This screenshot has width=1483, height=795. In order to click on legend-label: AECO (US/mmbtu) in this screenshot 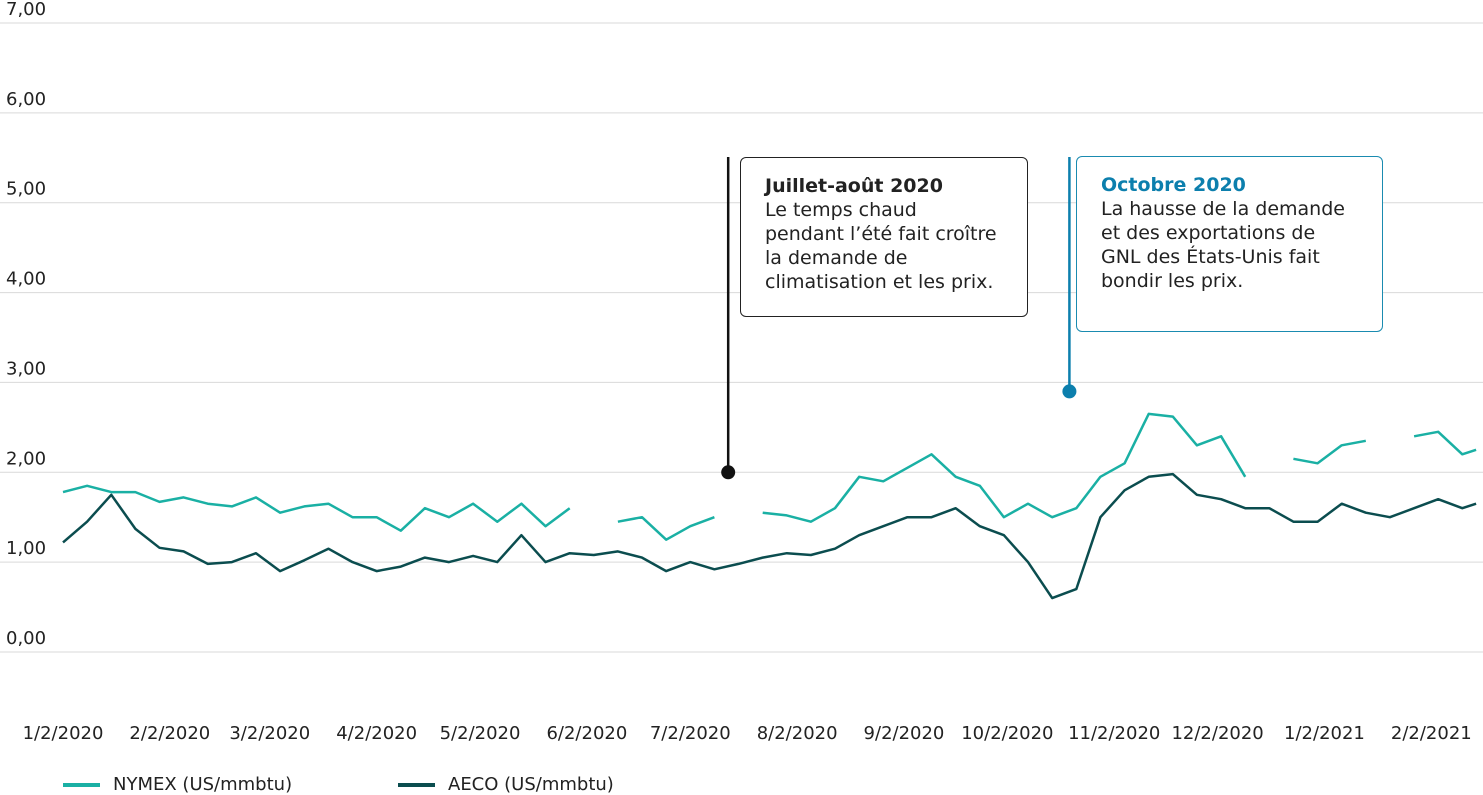, I will do `click(531, 784)`.